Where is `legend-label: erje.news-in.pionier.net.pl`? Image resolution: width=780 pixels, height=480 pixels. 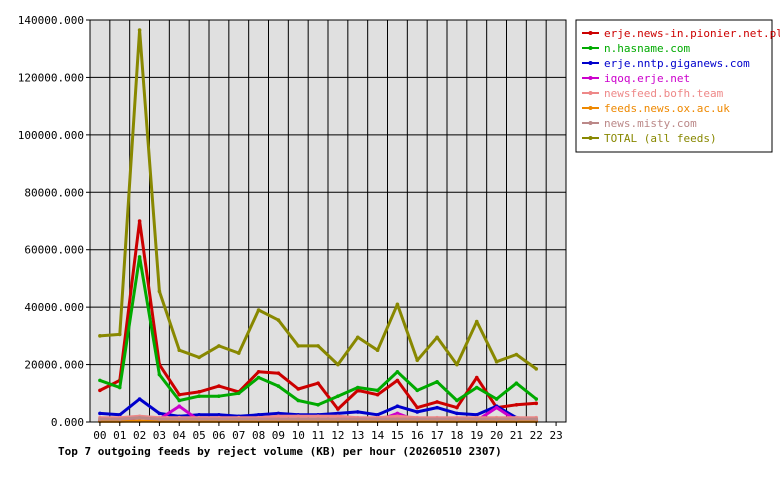 legend-label: erje.news-in.pionier.net.pl is located at coordinates (692, 33).